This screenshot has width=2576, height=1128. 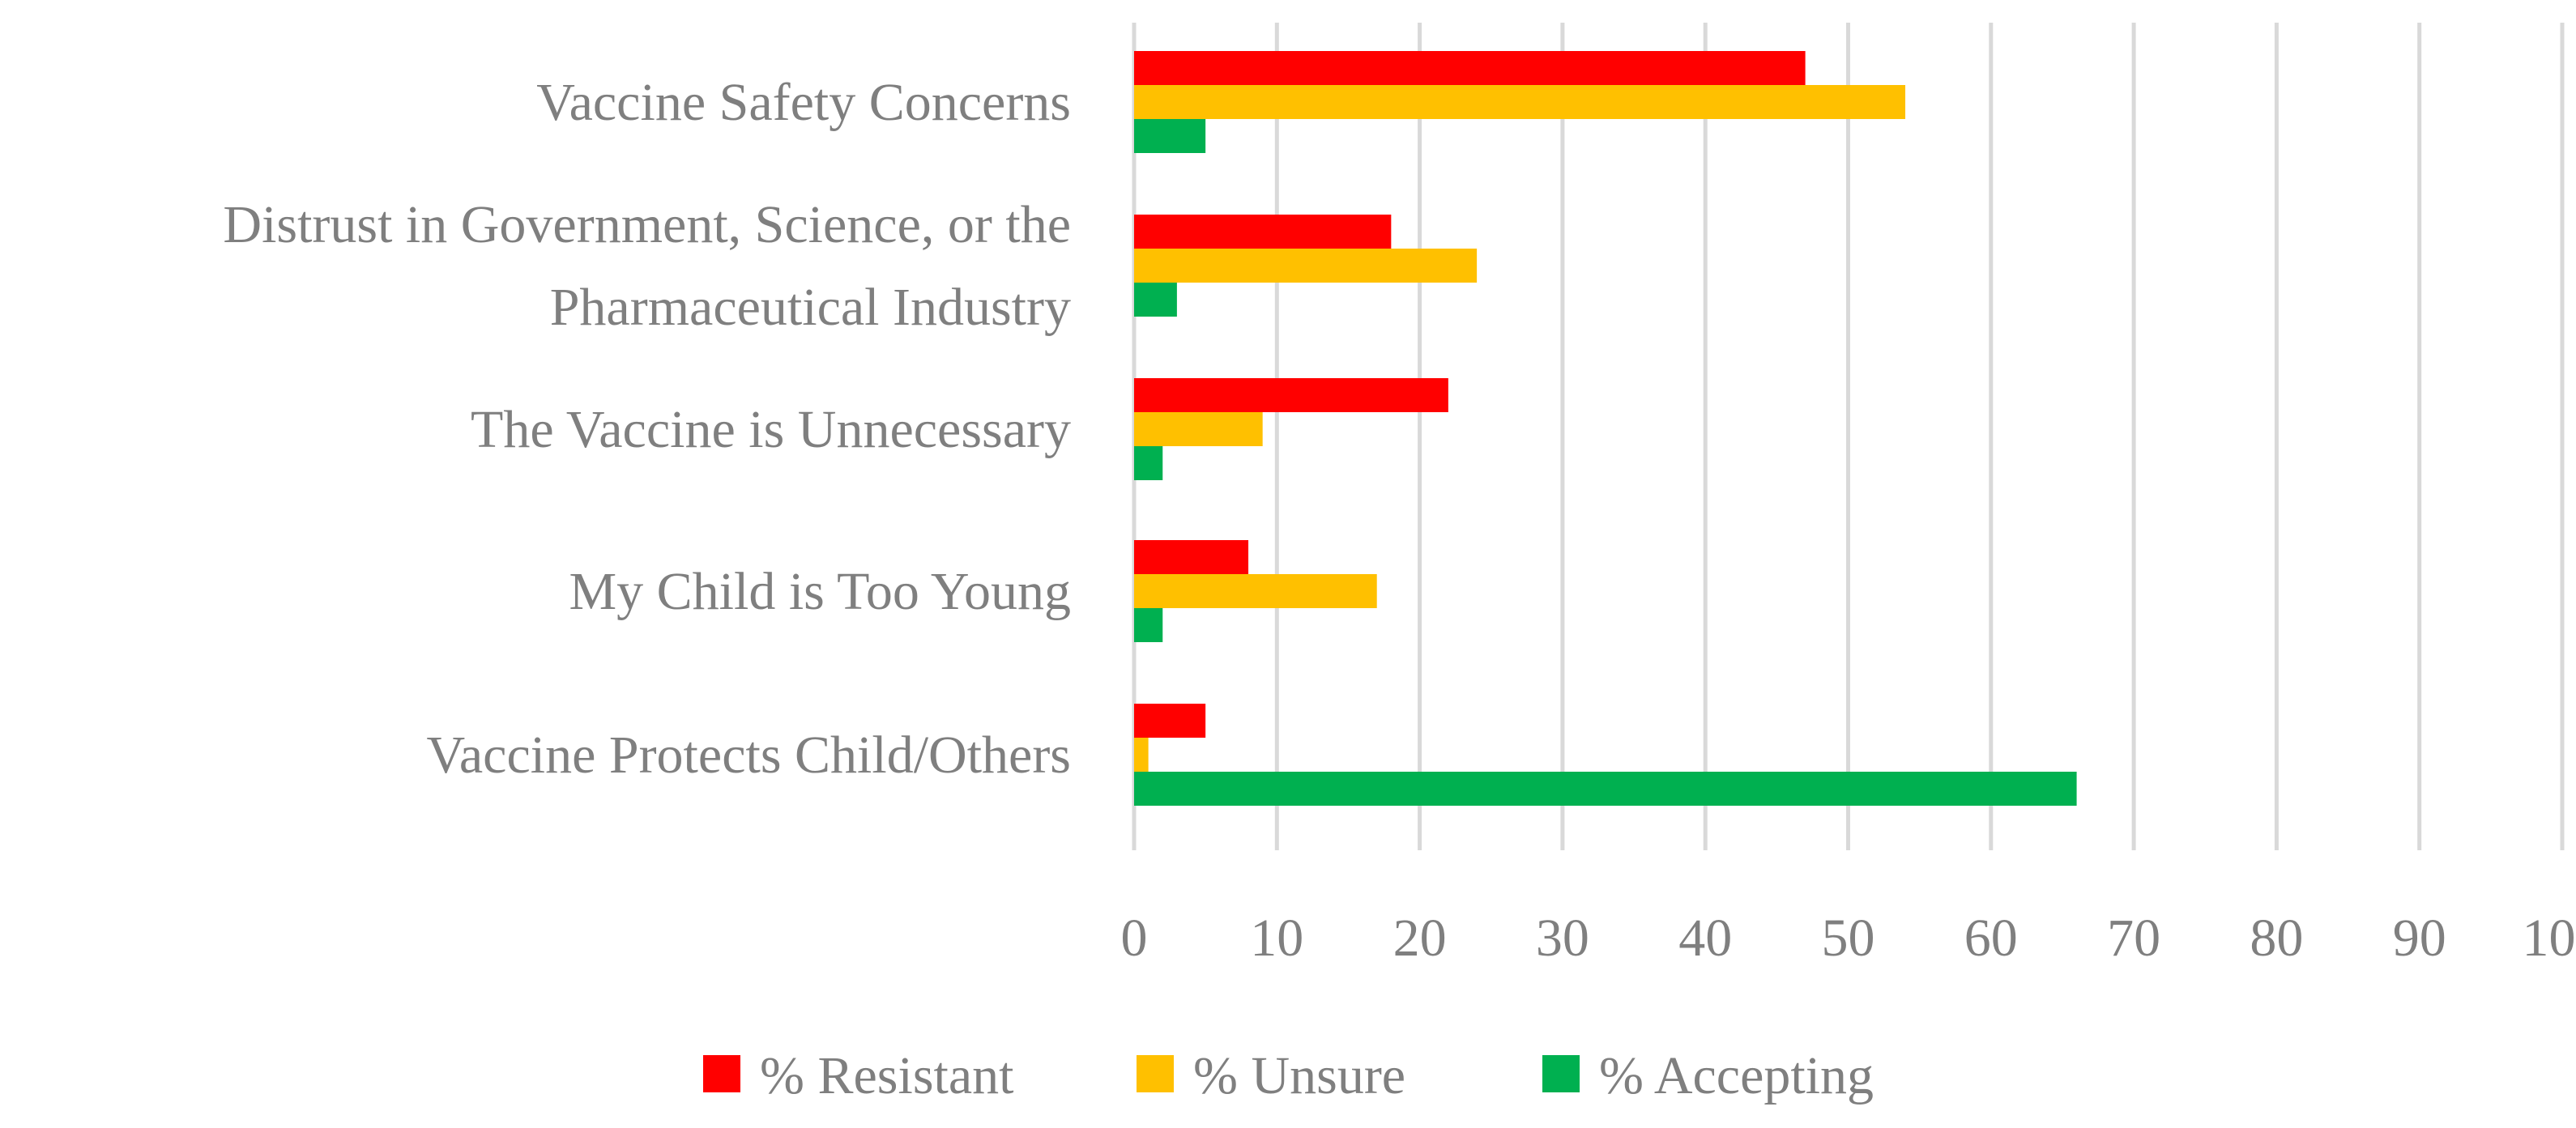 What do you see at coordinates (1299, 1075) in the screenshot?
I see `legend-label-unsure: % Unsure` at bounding box center [1299, 1075].